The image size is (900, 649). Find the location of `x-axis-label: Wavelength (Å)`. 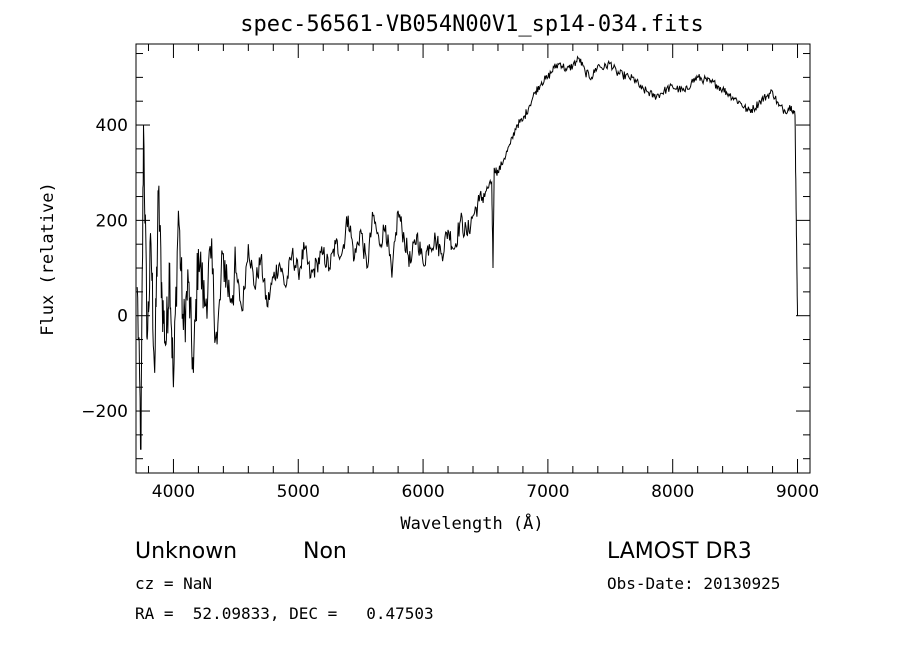

x-axis-label: Wavelength (Å) is located at coordinates (471, 523).